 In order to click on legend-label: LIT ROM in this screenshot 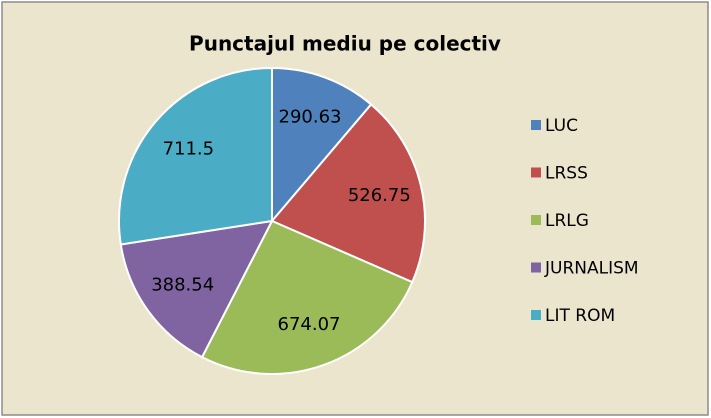, I will do `click(580, 316)`.